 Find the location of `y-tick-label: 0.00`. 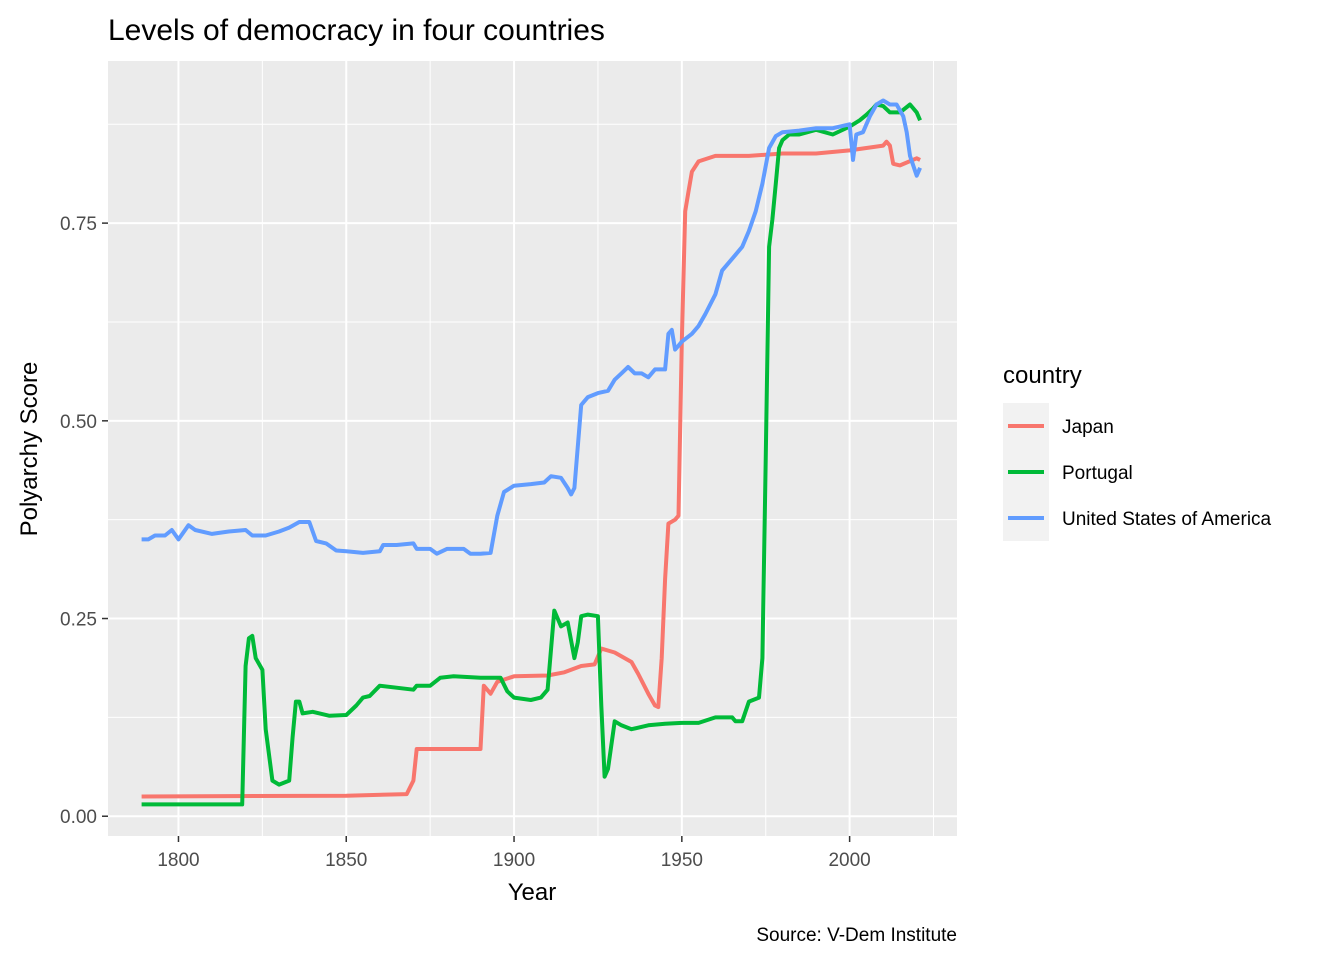

y-tick-label: 0.00 is located at coordinates (78, 817).